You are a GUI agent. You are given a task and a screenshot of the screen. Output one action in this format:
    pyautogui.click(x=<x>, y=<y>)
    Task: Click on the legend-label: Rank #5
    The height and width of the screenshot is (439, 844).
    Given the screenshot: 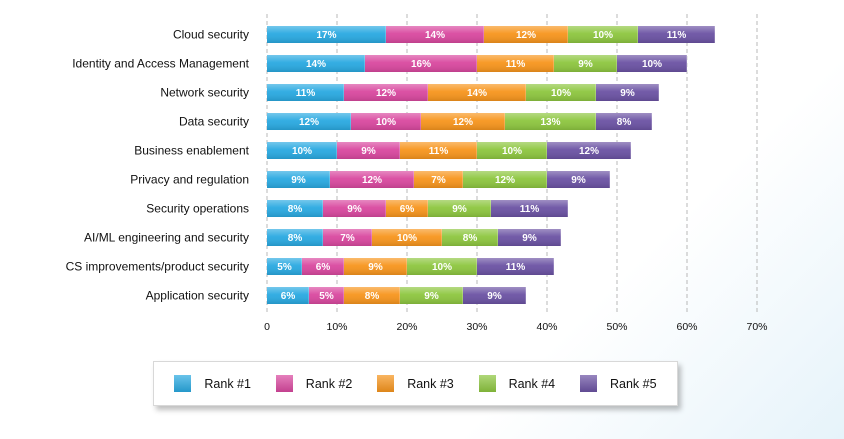 What is the action you would take?
    pyautogui.click(x=633, y=383)
    